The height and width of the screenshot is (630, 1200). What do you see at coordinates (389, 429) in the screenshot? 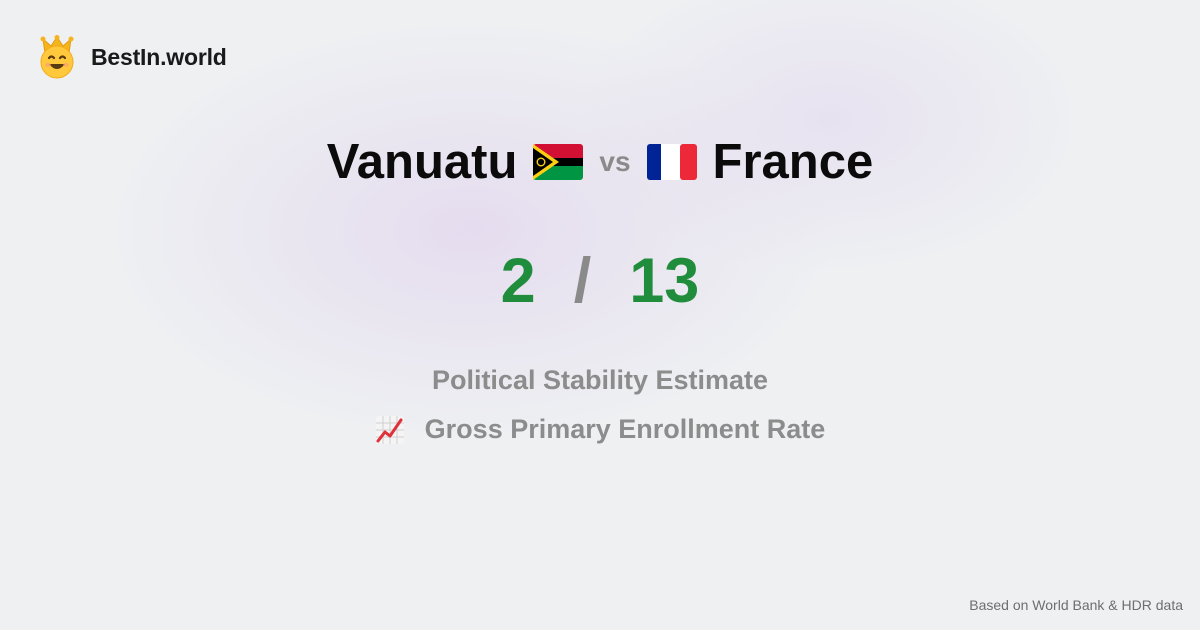
I see `chart-increasing-icon` at bounding box center [389, 429].